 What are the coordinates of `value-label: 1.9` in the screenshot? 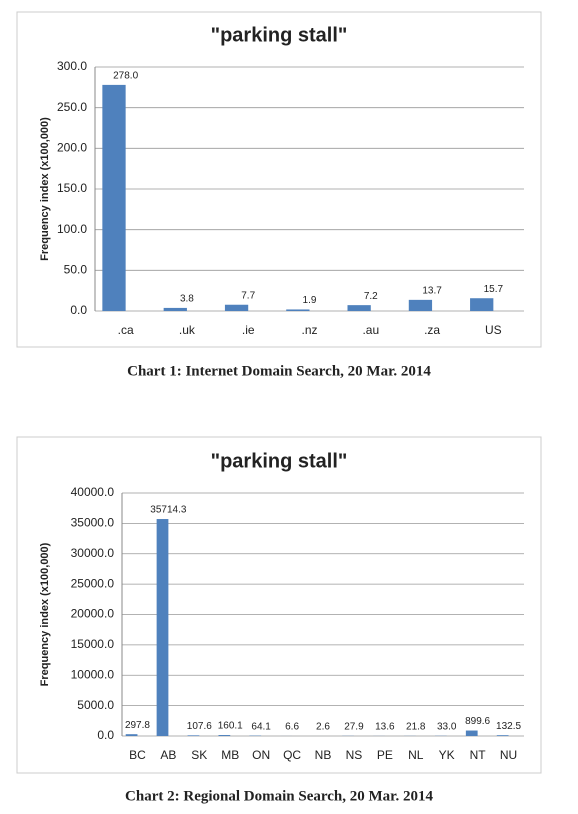 It's located at (310, 300).